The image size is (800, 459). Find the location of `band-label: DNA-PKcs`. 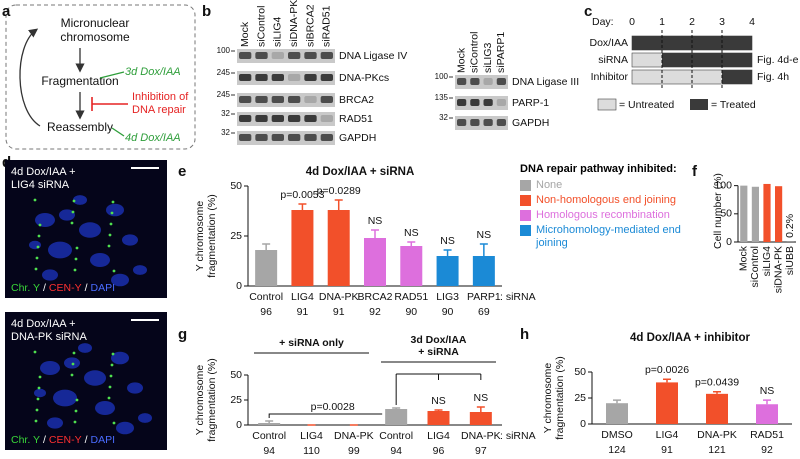

band-label: DNA-PKcs is located at coordinates (364, 78).